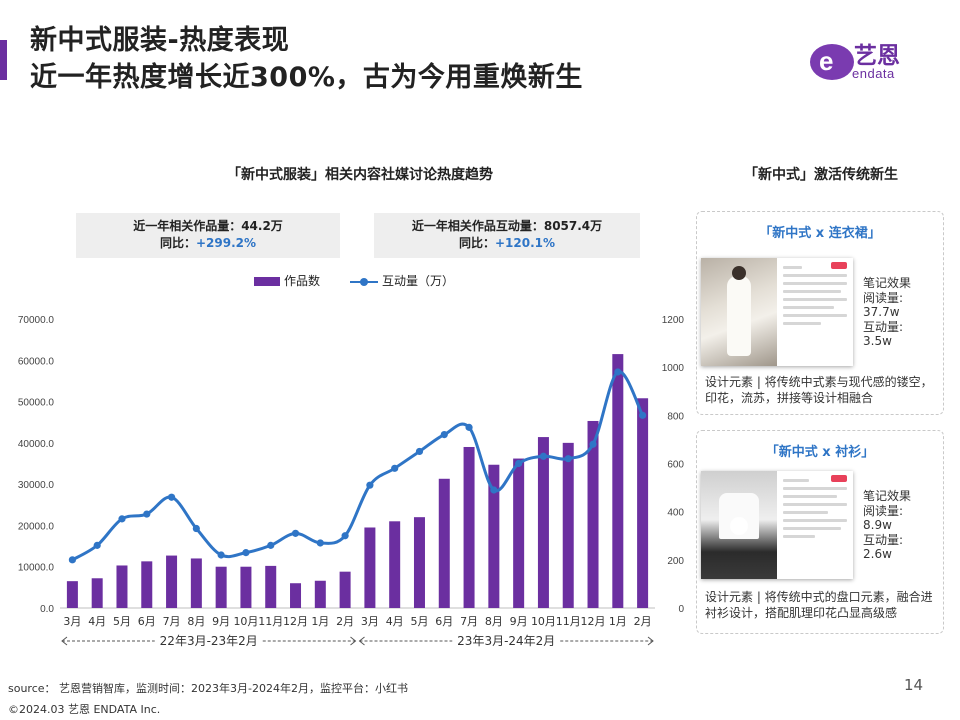 The image size is (960, 720). What do you see at coordinates (270, 621) in the screenshot?
I see `x-tick-label: 11月` at bounding box center [270, 621].